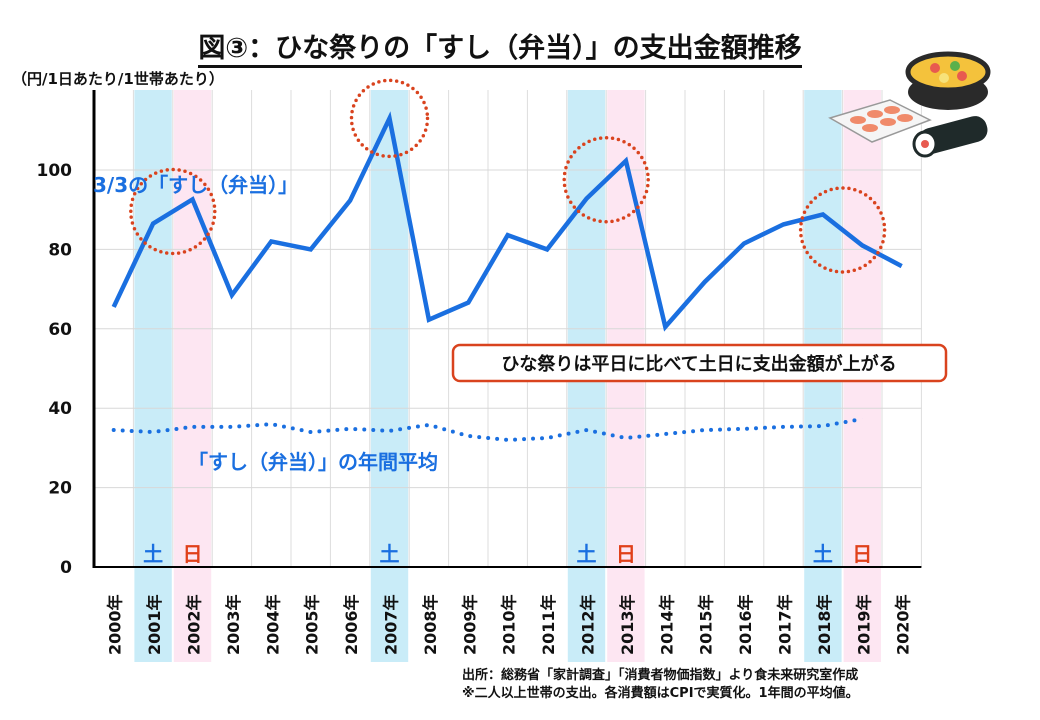  What do you see at coordinates (824, 624) in the screenshot?
I see `x-tick-label: 2018年` at bounding box center [824, 624].